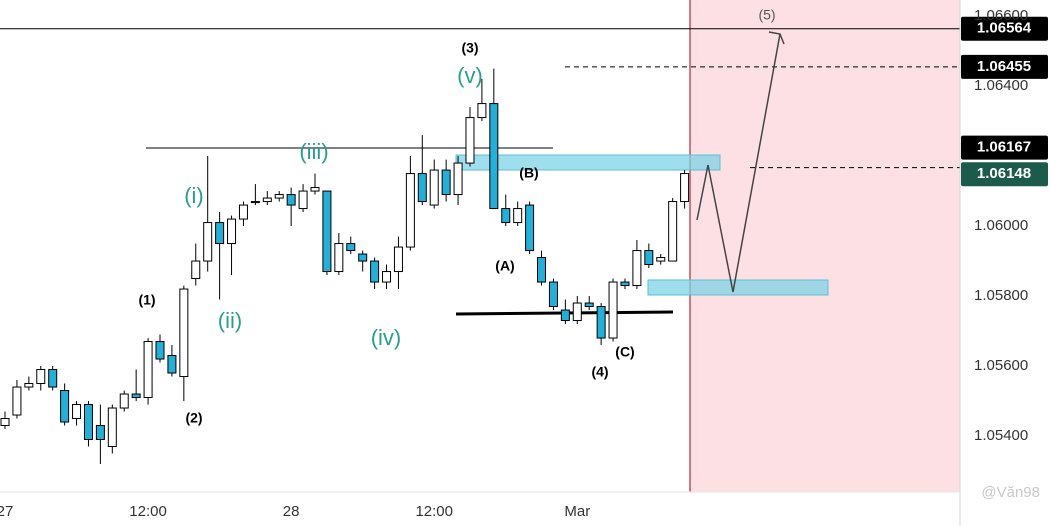 Image resolution: width=1051 pixels, height=526 pixels. What do you see at coordinates (146, 300) in the screenshot?
I see `wave-label: (1)` at bounding box center [146, 300].